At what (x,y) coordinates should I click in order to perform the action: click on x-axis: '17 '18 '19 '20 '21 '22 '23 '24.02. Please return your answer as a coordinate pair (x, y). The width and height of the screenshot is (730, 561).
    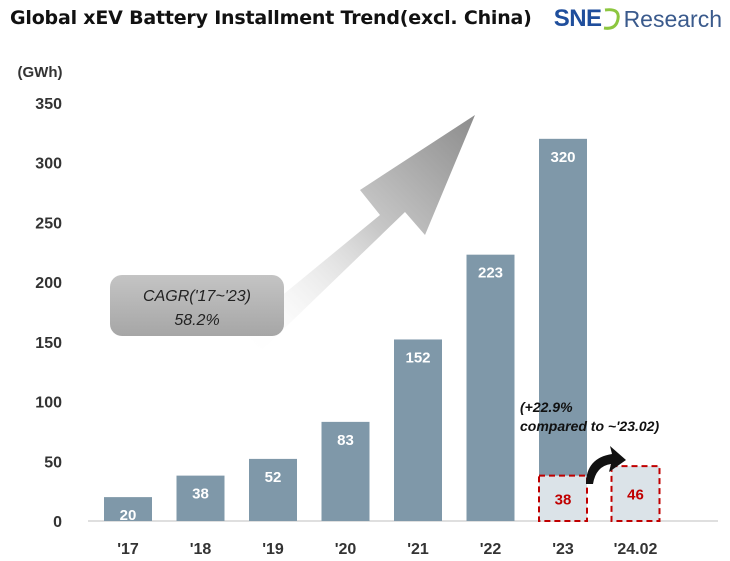
    Looking at the image, I should click on (387, 549).